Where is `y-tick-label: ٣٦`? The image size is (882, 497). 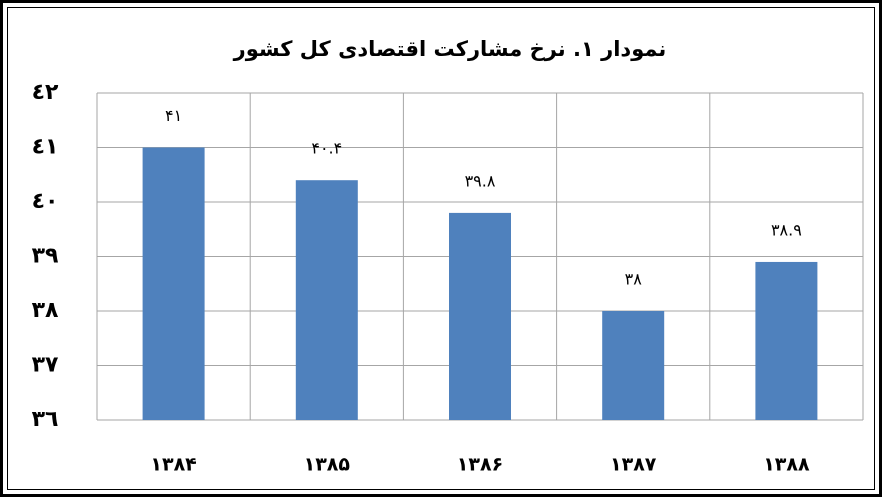 y-tick-label: ٣٦ is located at coordinates (45, 419).